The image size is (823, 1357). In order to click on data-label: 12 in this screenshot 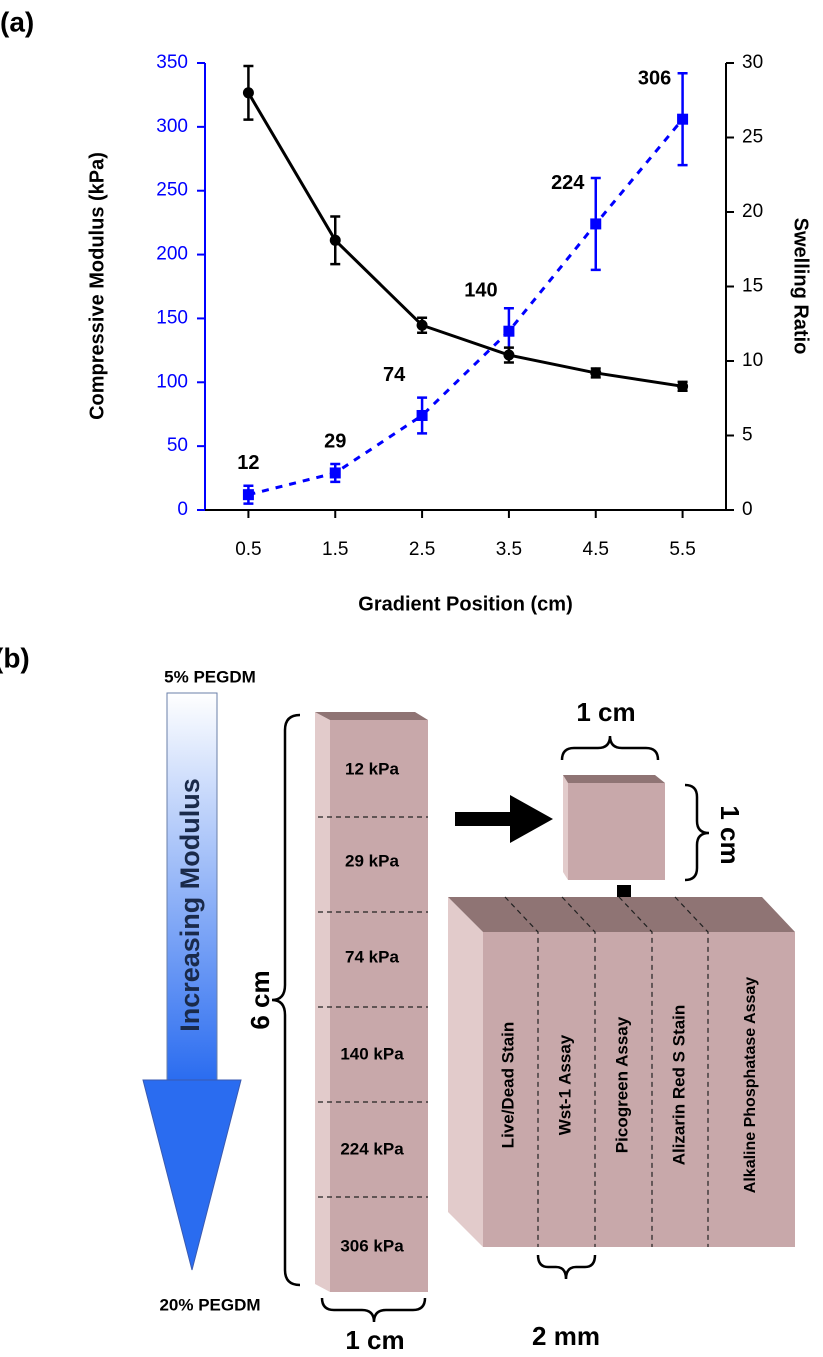, I will do `click(248, 463)`.